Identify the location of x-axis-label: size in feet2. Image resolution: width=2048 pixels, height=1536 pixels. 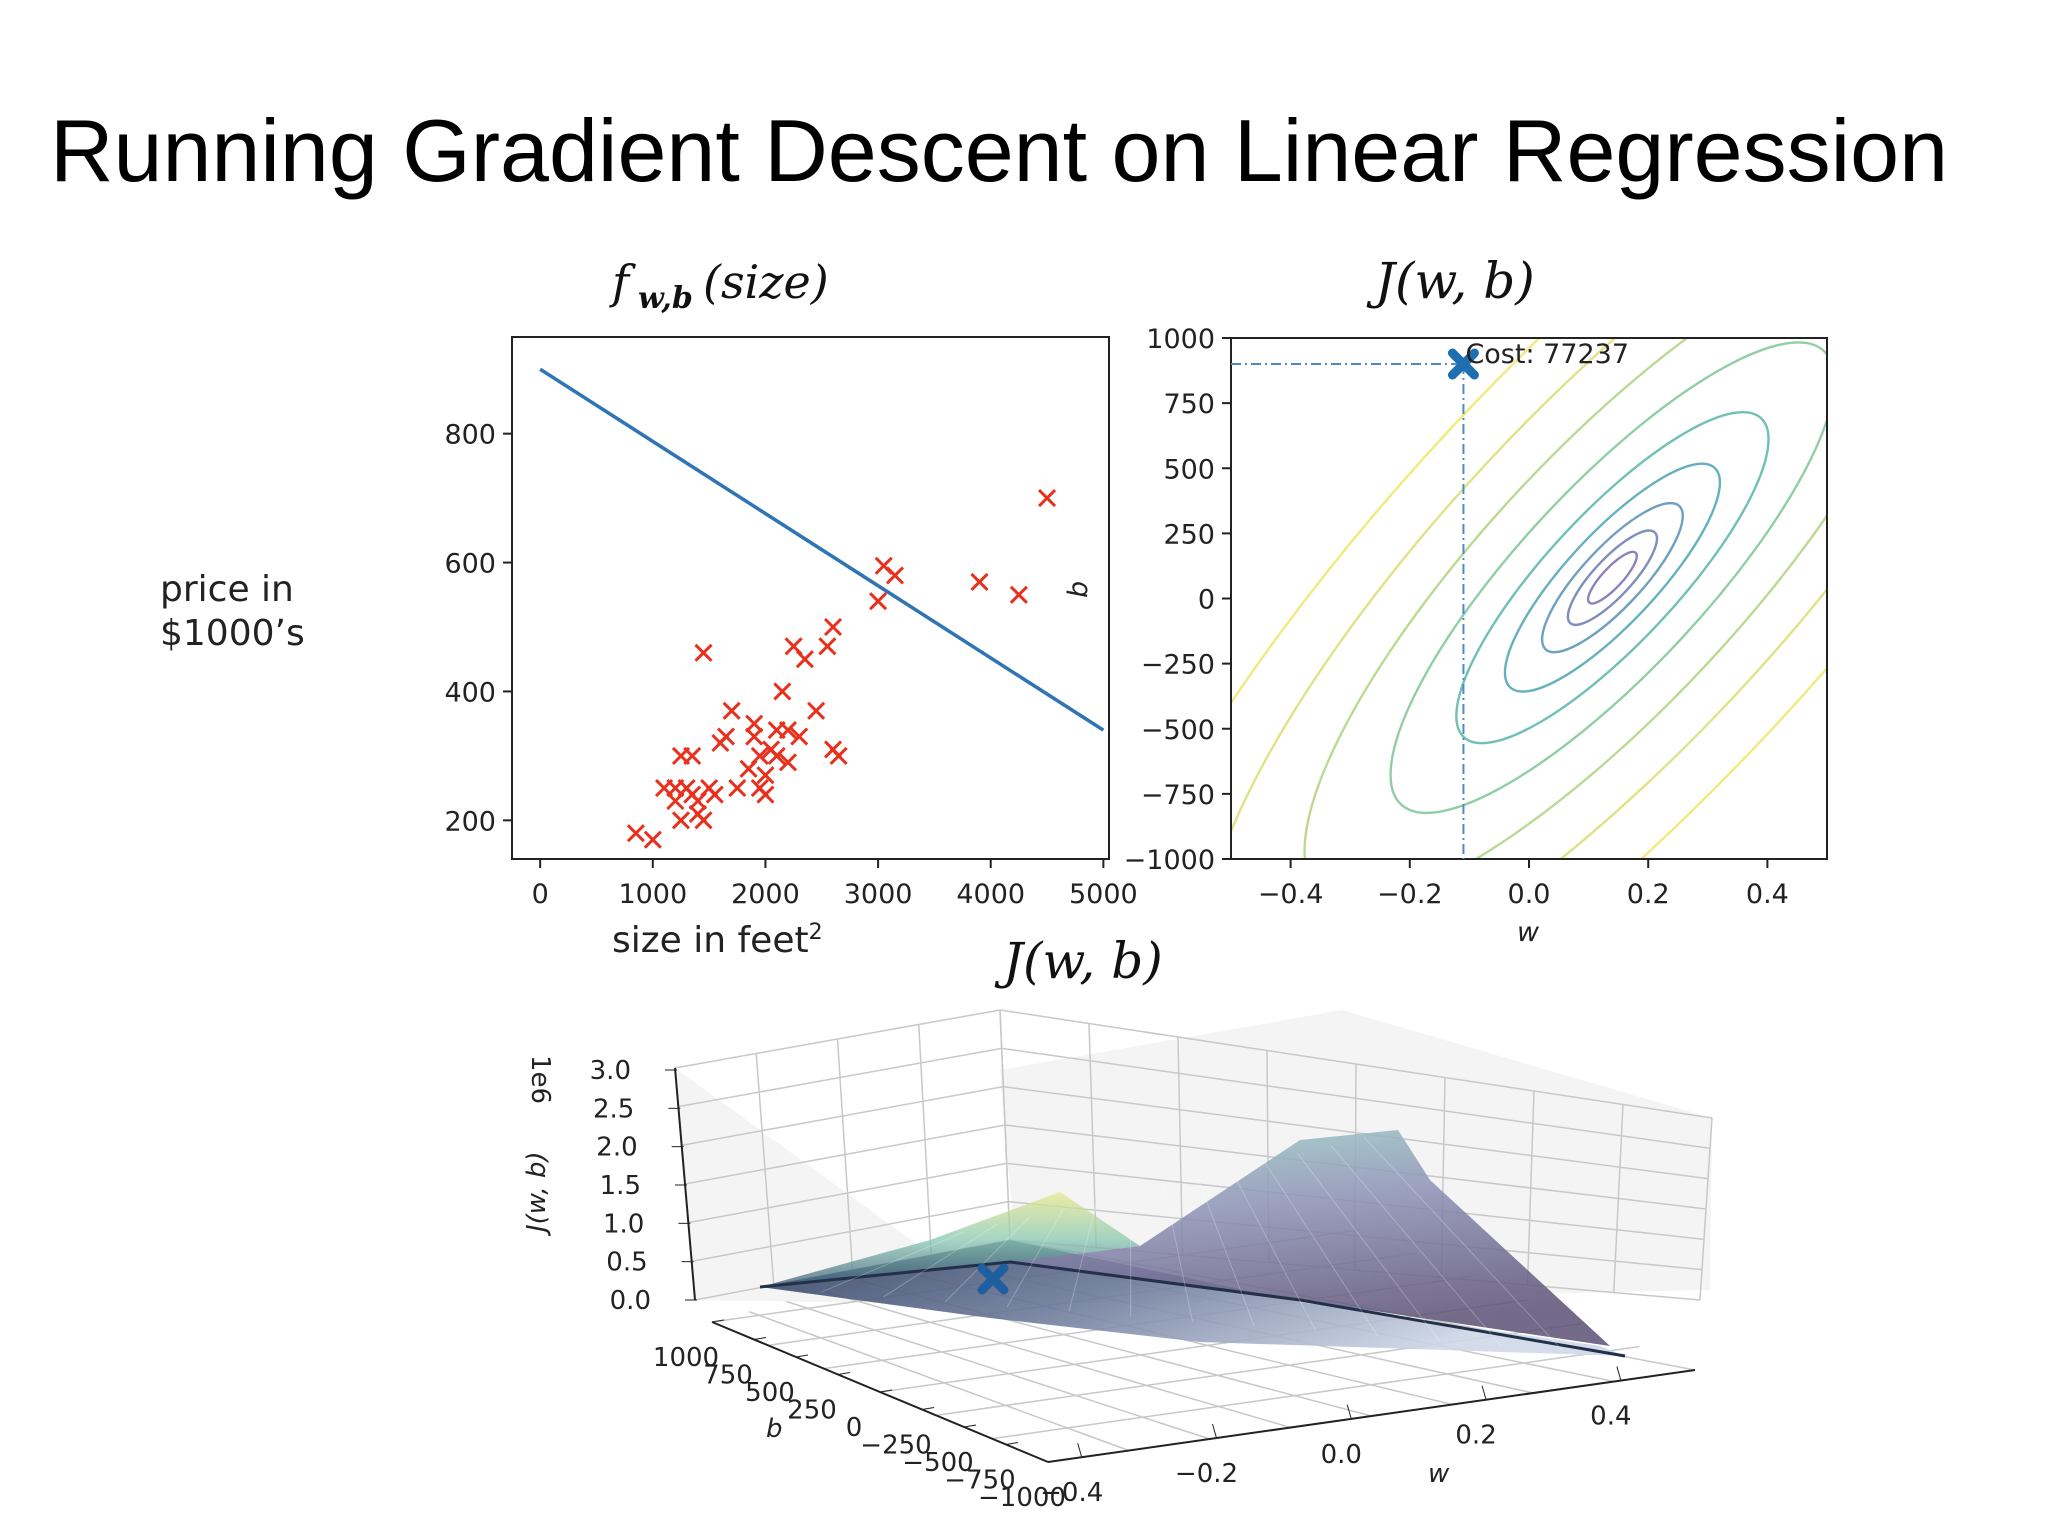
(717, 940).